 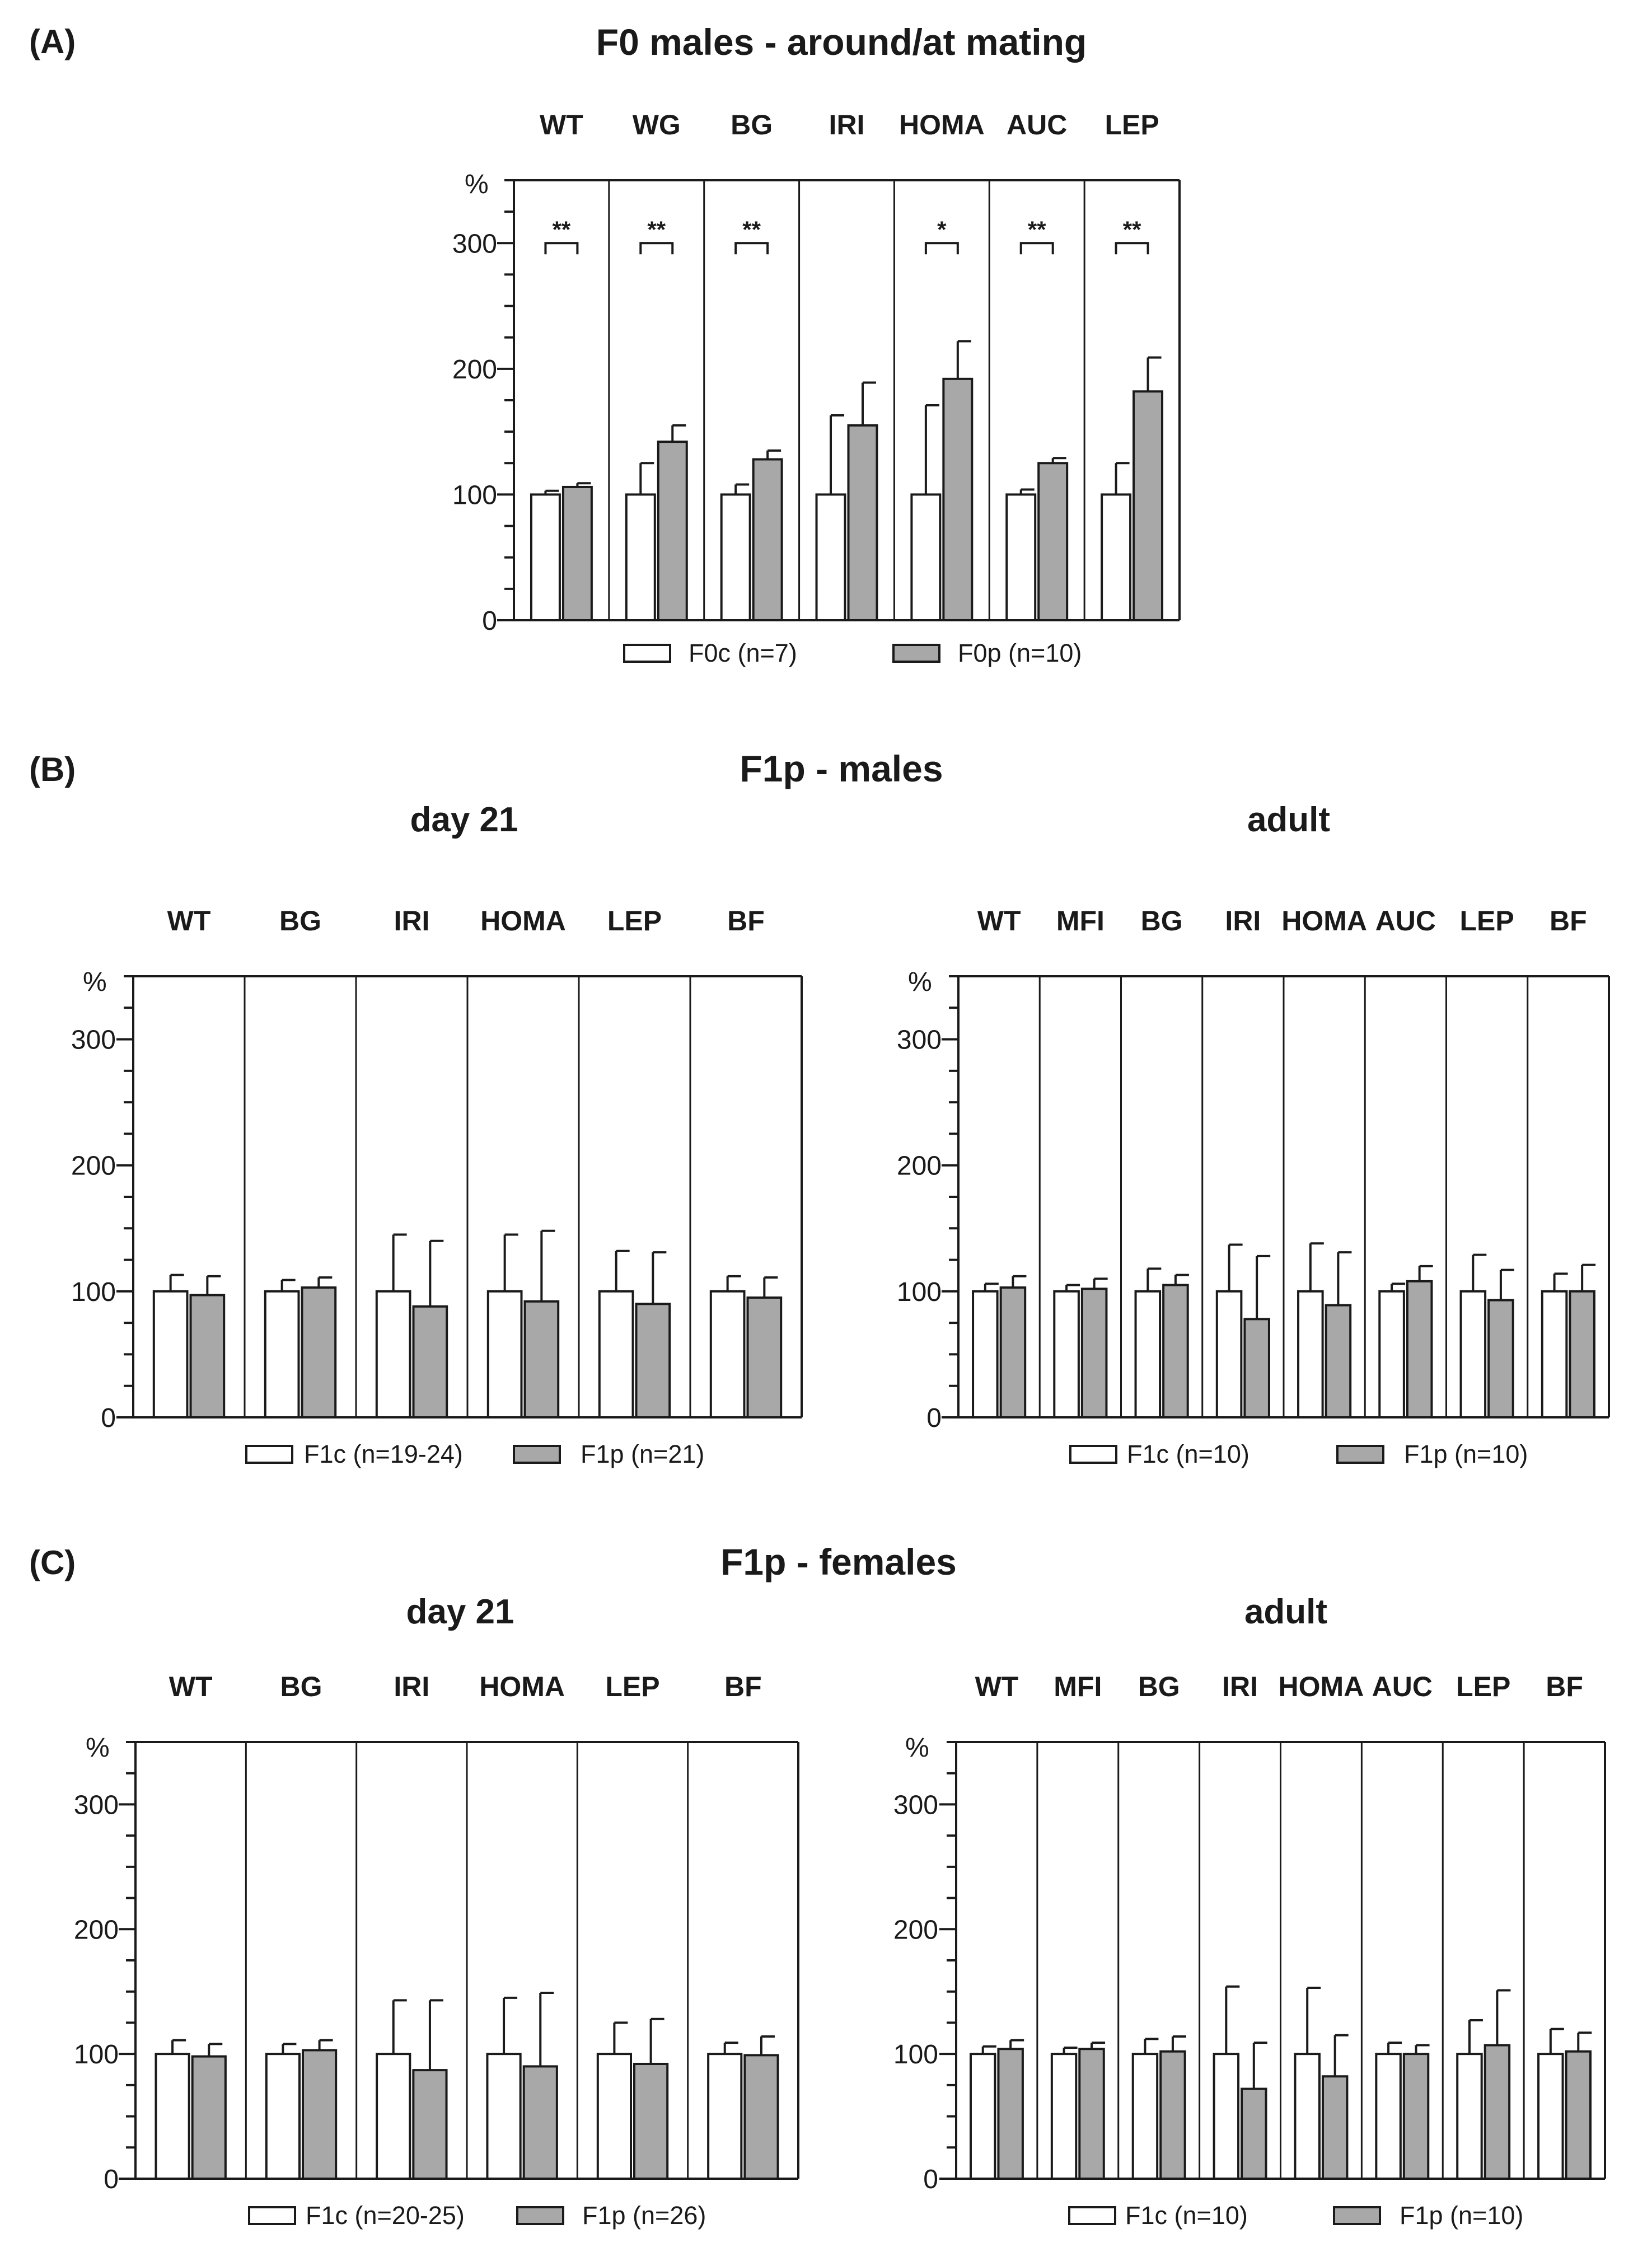 What do you see at coordinates (838, 1562) in the screenshot?
I see `chart-title: F1p - females` at bounding box center [838, 1562].